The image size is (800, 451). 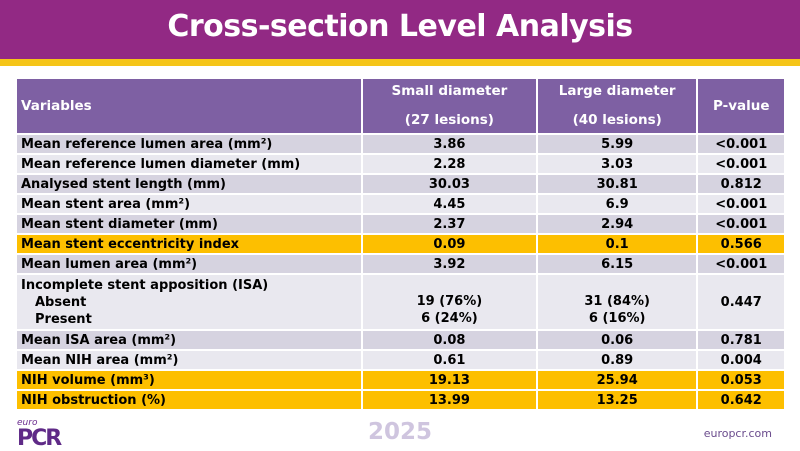 What do you see at coordinates (617, 91) in the screenshot?
I see `column-header-large-title: Large diameter` at bounding box center [617, 91].